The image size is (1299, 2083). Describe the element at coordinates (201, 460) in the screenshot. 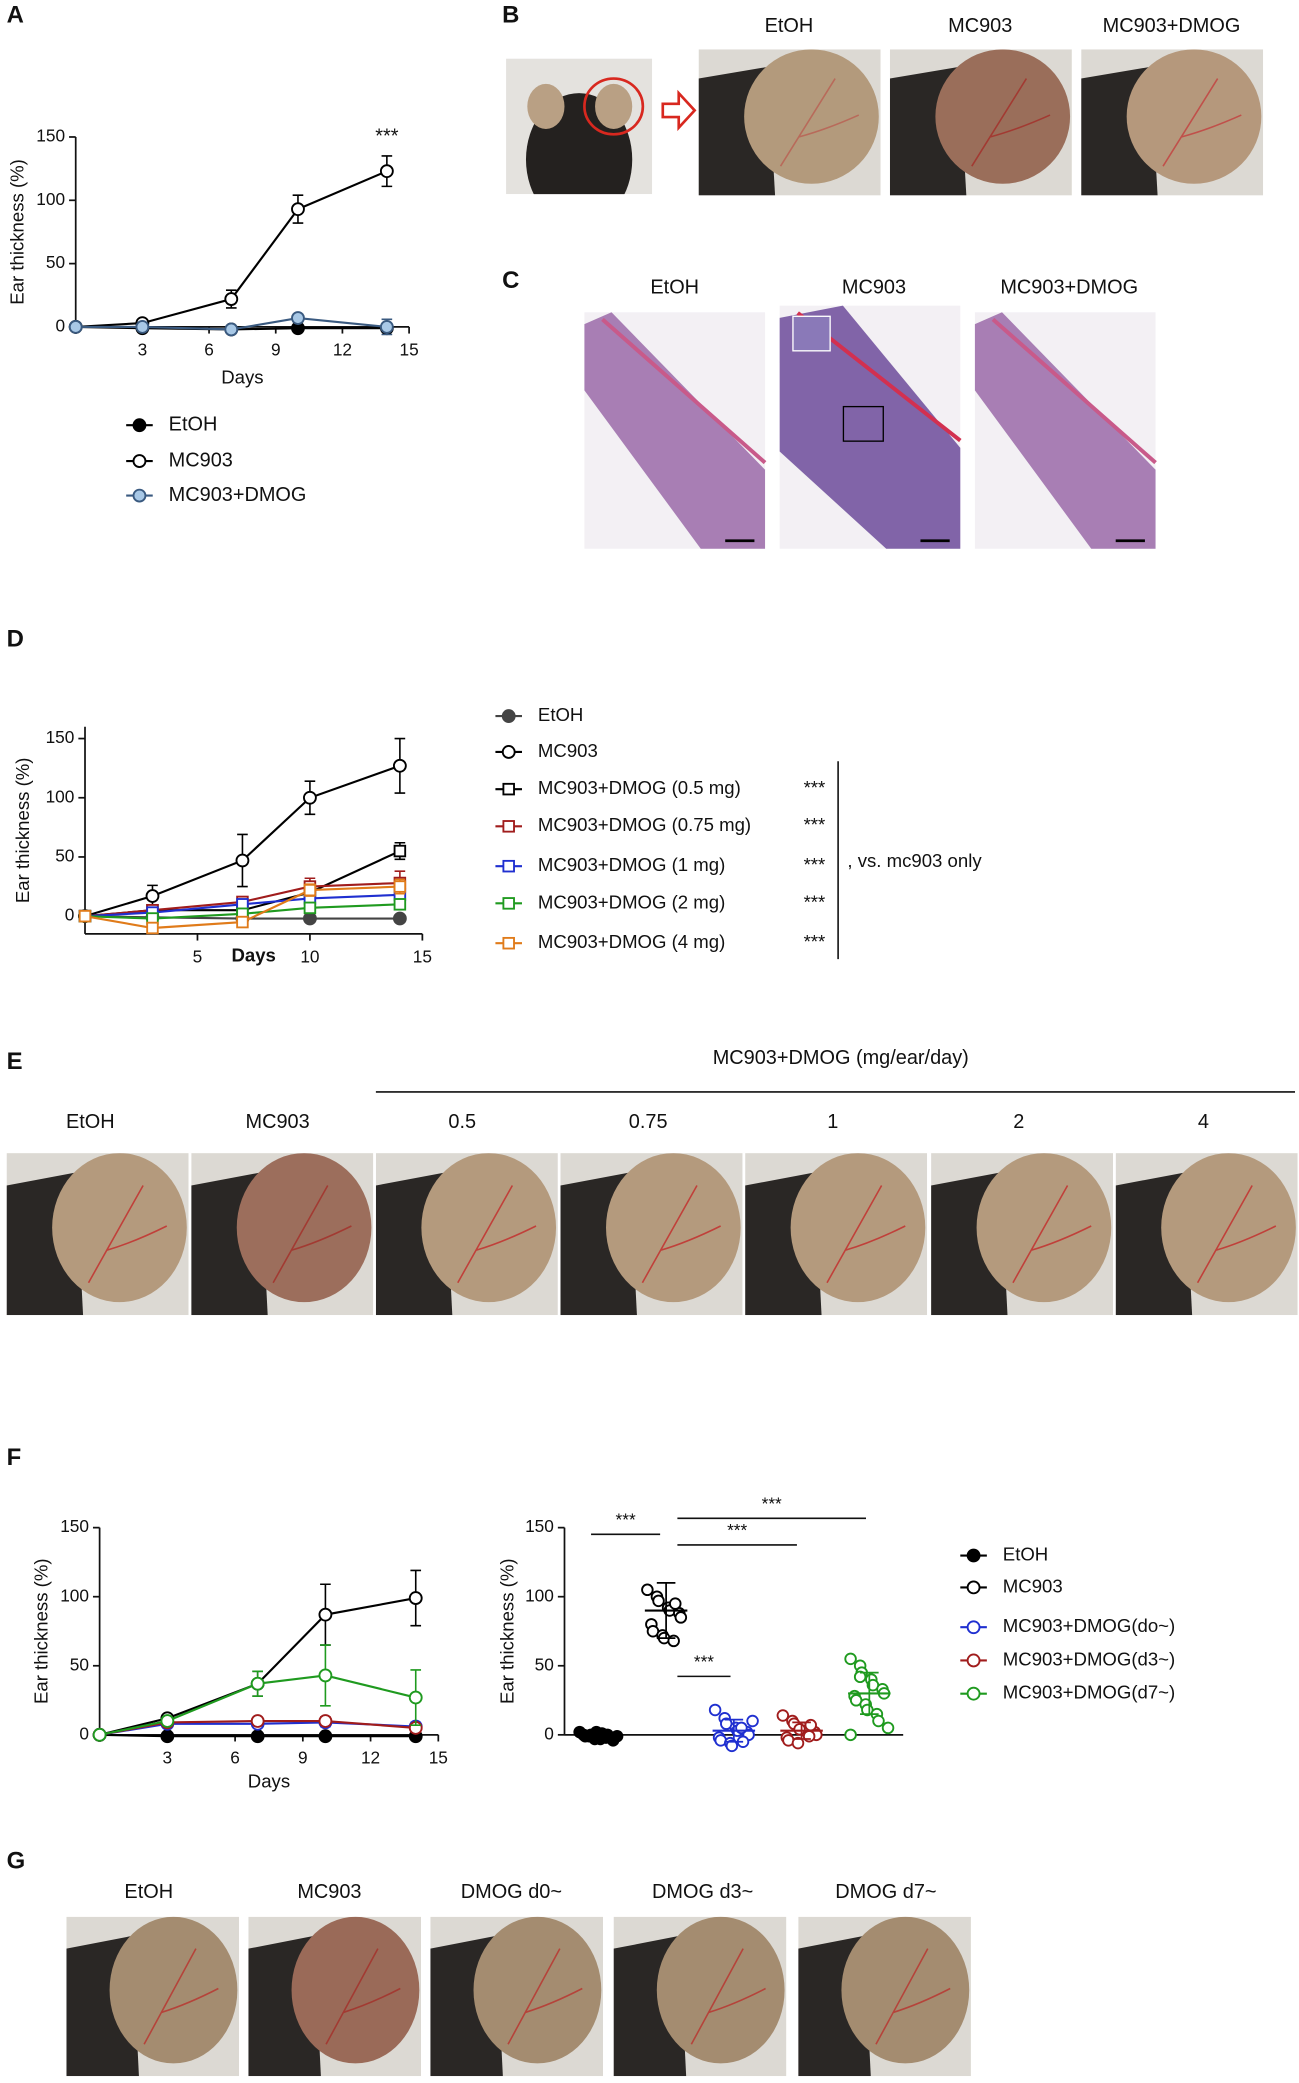

I see `legend-label: MC903` at that location.